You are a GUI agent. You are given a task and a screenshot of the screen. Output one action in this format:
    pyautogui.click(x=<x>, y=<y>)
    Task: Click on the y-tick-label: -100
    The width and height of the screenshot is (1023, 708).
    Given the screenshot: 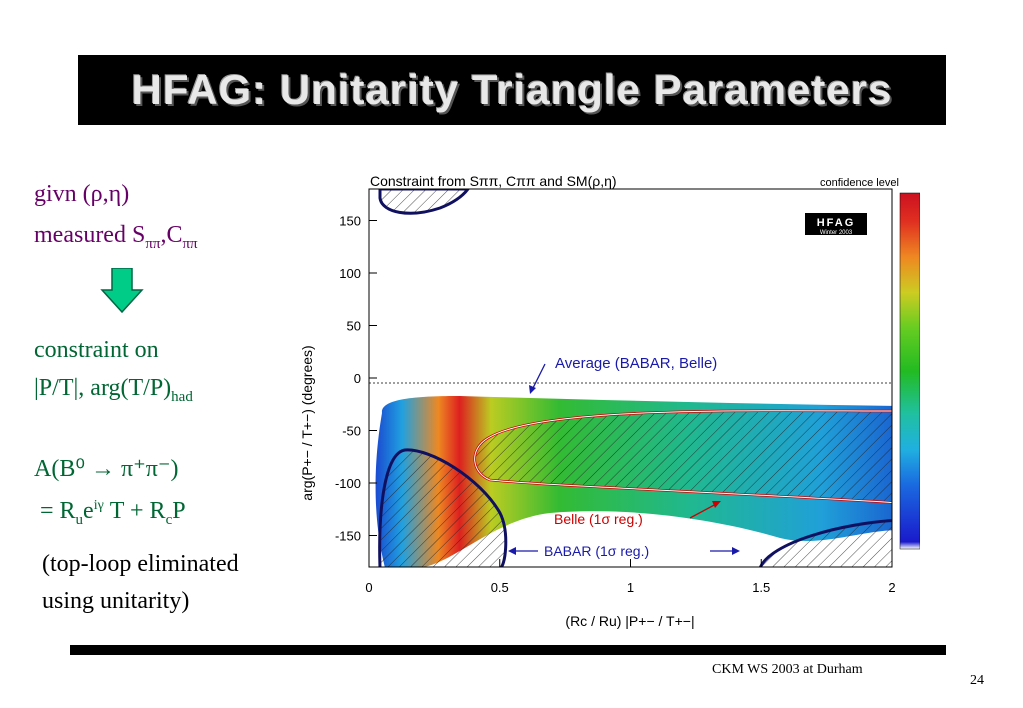 What is the action you would take?
    pyautogui.click(x=348, y=483)
    